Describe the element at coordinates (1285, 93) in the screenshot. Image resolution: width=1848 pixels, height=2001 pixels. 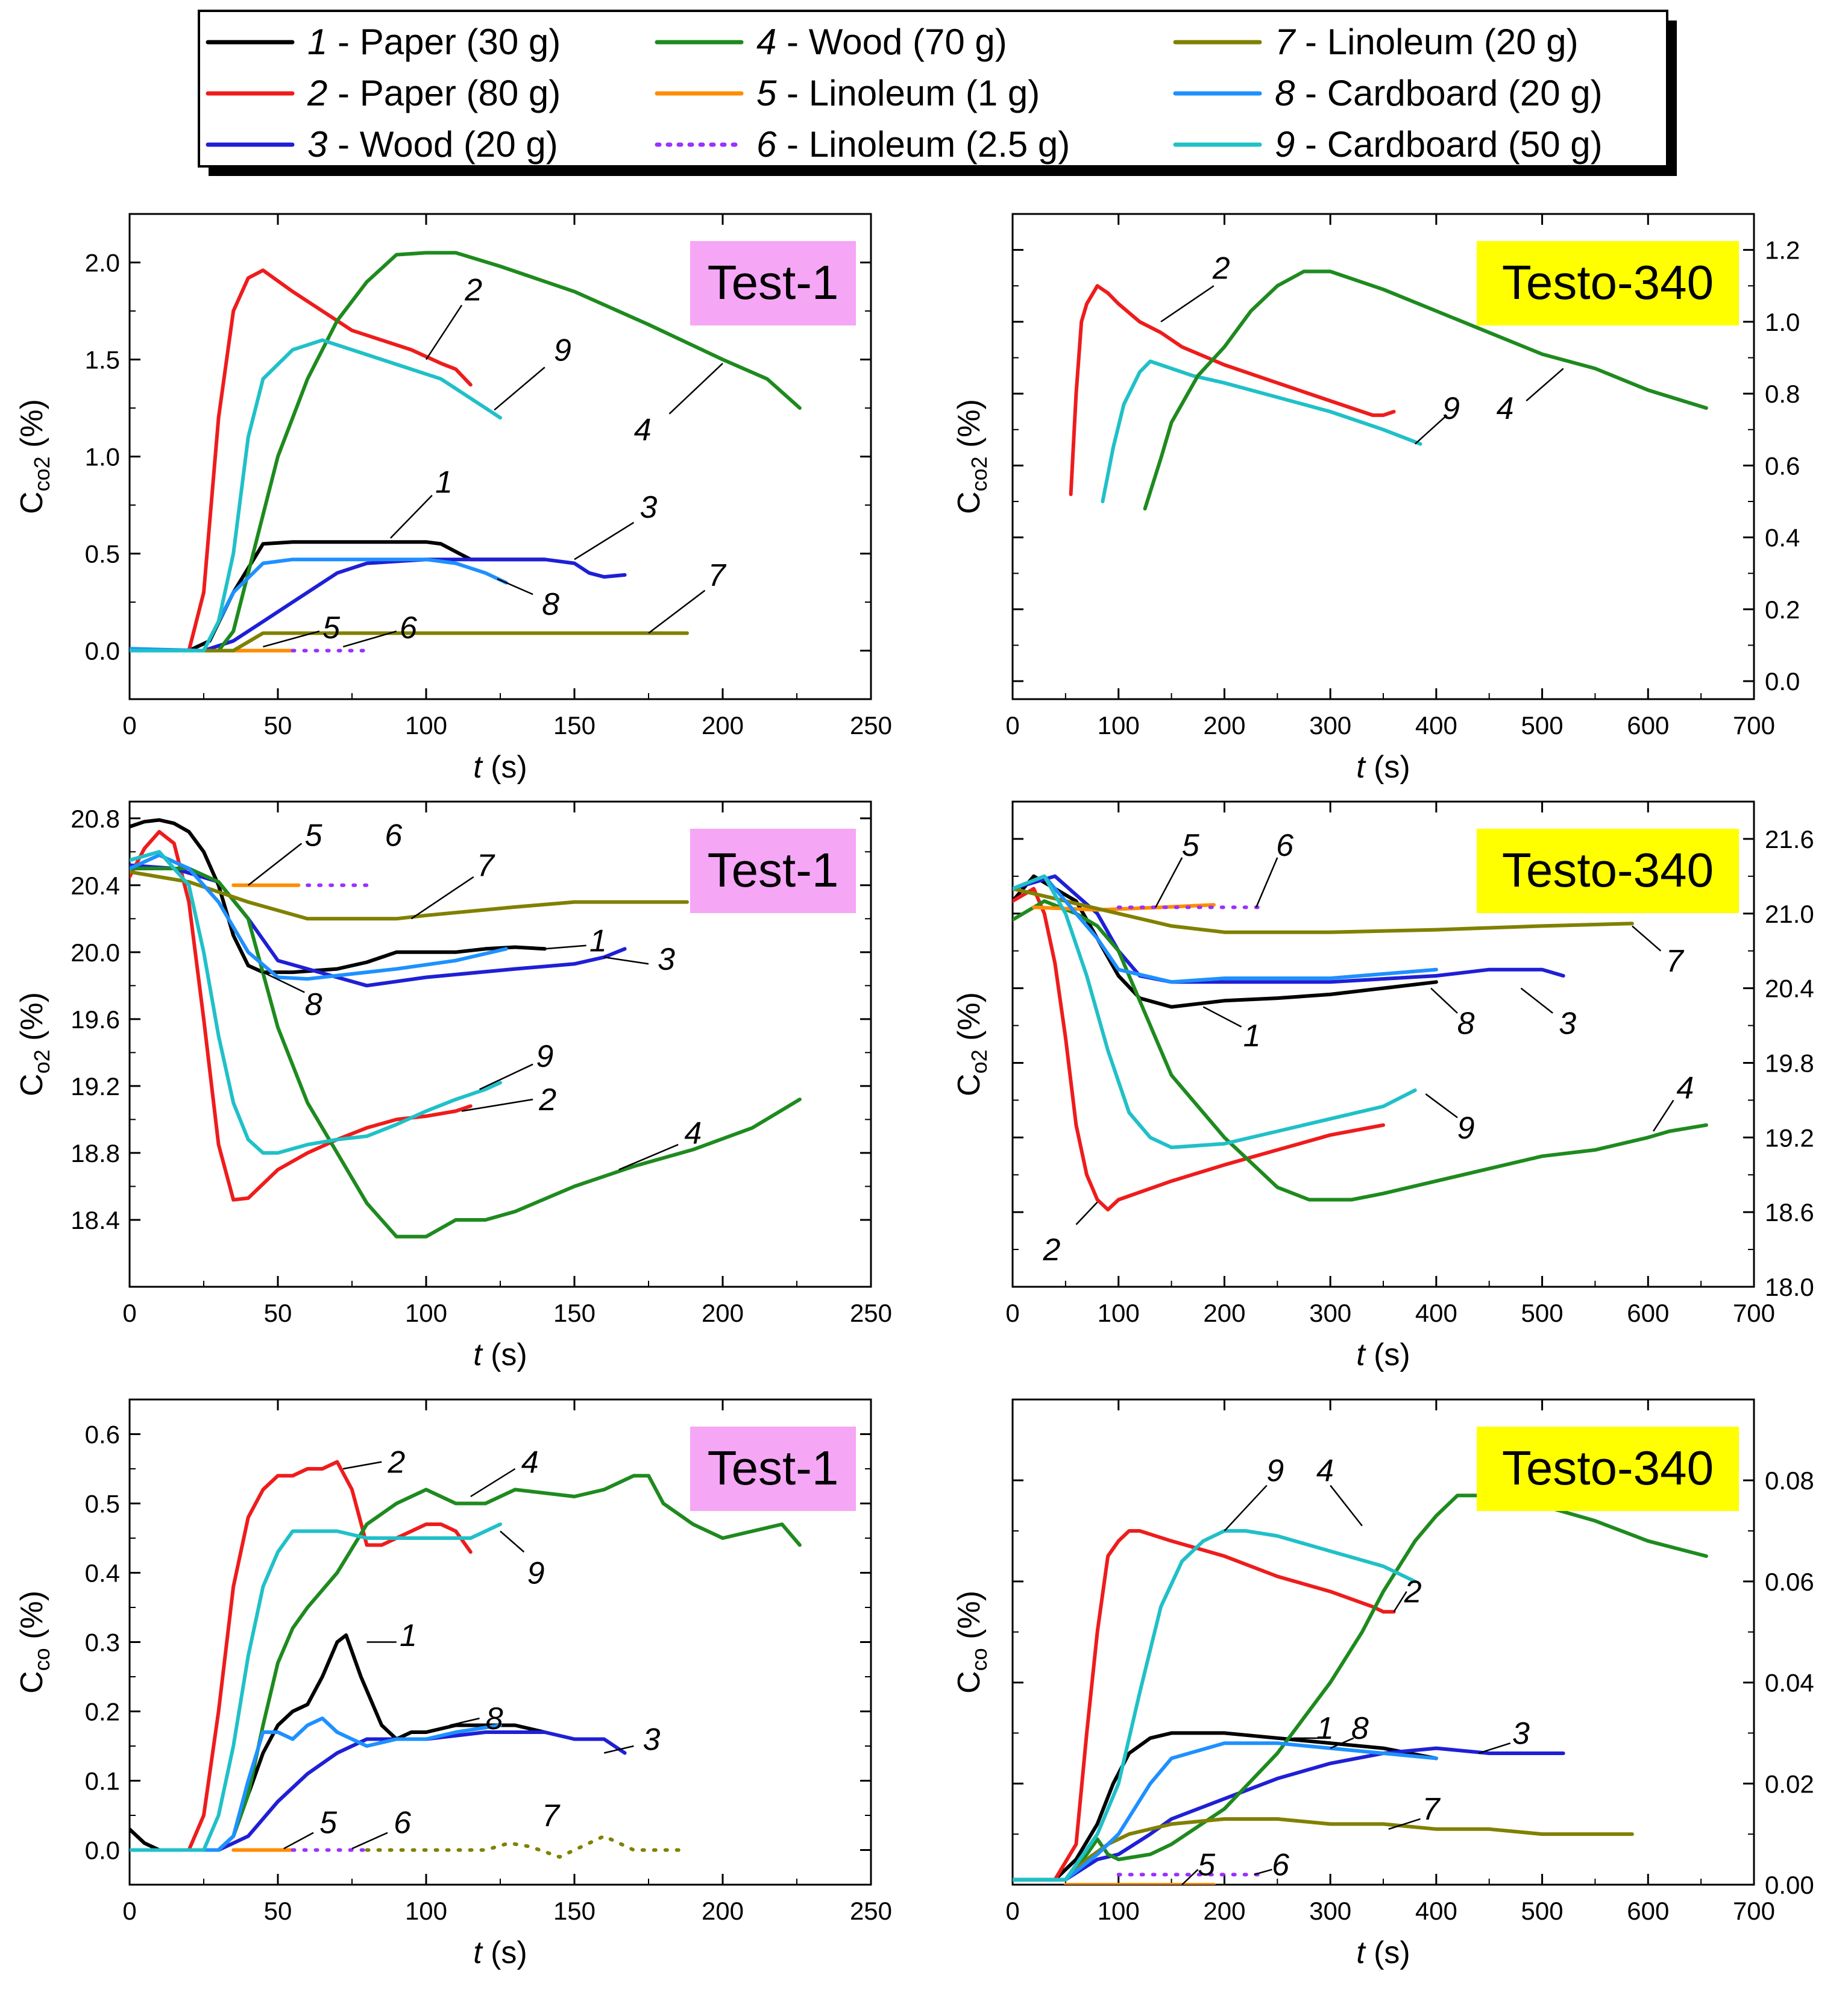
I see `legend-entry-number: 8` at that location.